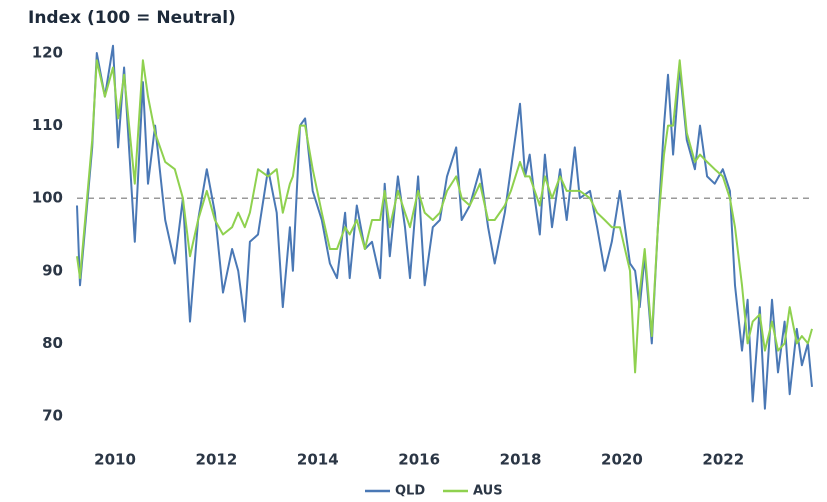 The image size is (827, 502). What do you see at coordinates (419, 460) in the screenshot?
I see `x-tick-label: 2016` at bounding box center [419, 460].